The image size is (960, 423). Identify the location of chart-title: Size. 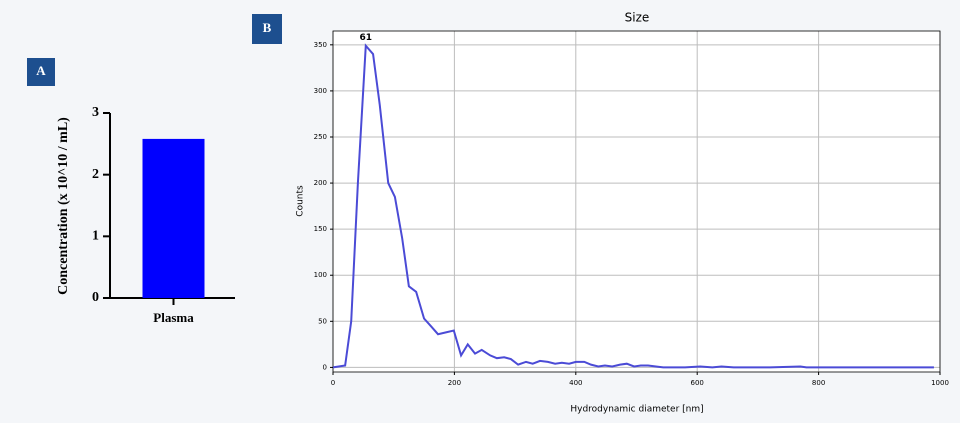
(637, 18).